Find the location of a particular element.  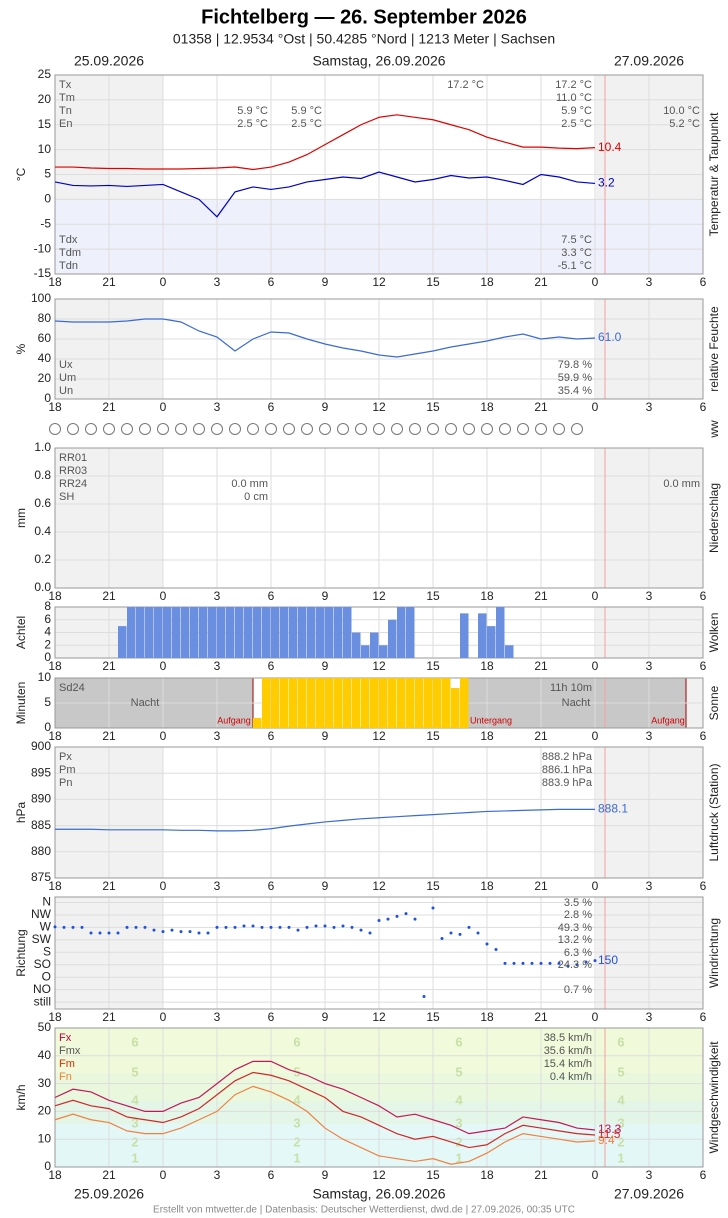

ww-label: ww is located at coordinates (714, 429).